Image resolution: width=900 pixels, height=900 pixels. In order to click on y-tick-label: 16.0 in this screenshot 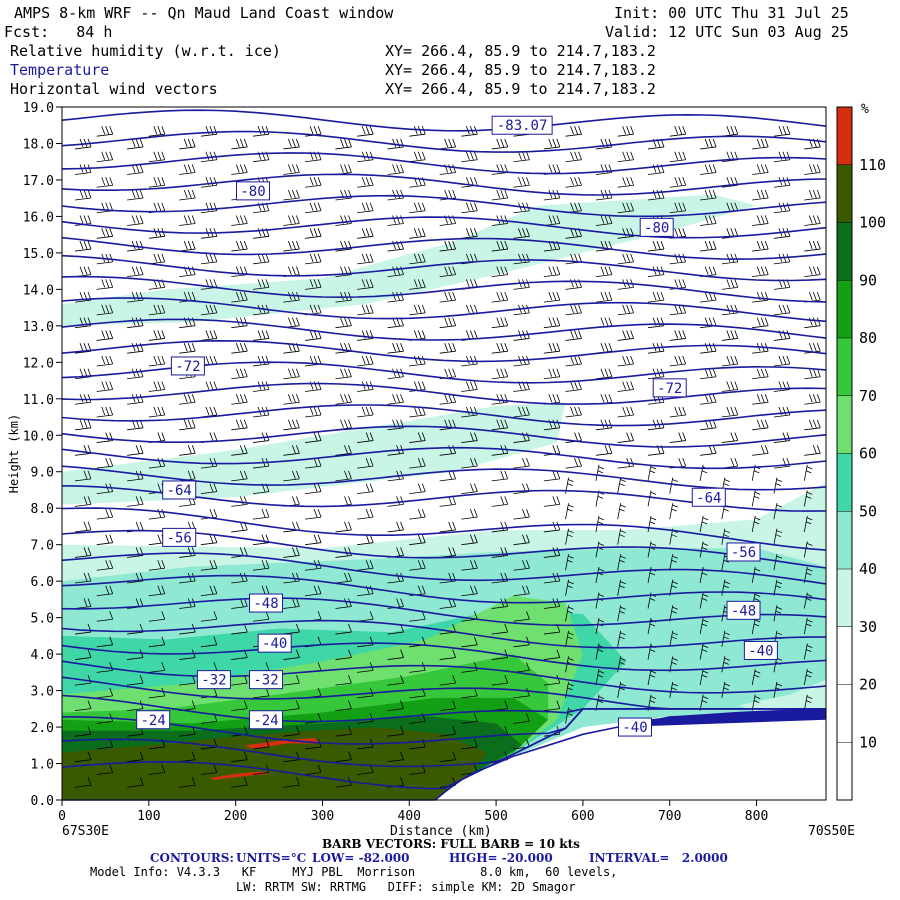, I will do `click(38, 217)`.